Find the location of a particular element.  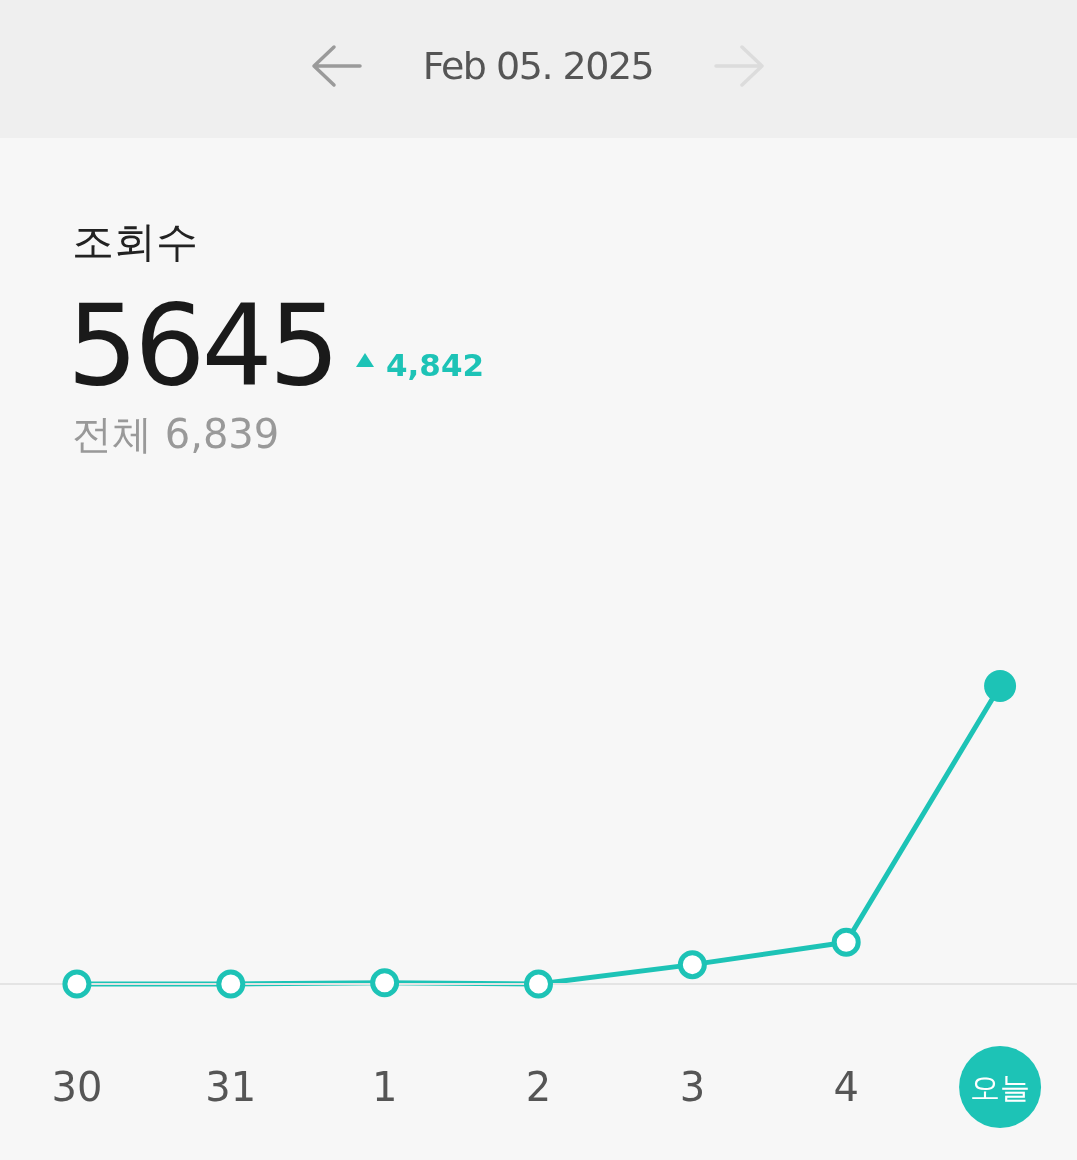

text: 전체 6,839 is located at coordinates (176, 434).